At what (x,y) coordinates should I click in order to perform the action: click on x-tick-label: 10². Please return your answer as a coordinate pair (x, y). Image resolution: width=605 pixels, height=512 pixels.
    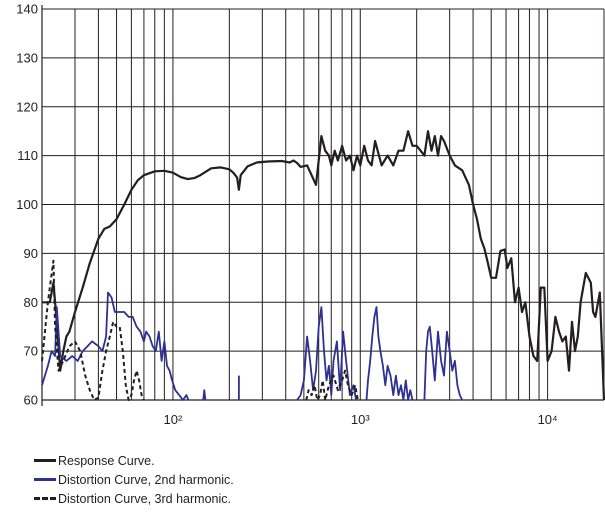
    Looking at the image, I should click on (173, 419).